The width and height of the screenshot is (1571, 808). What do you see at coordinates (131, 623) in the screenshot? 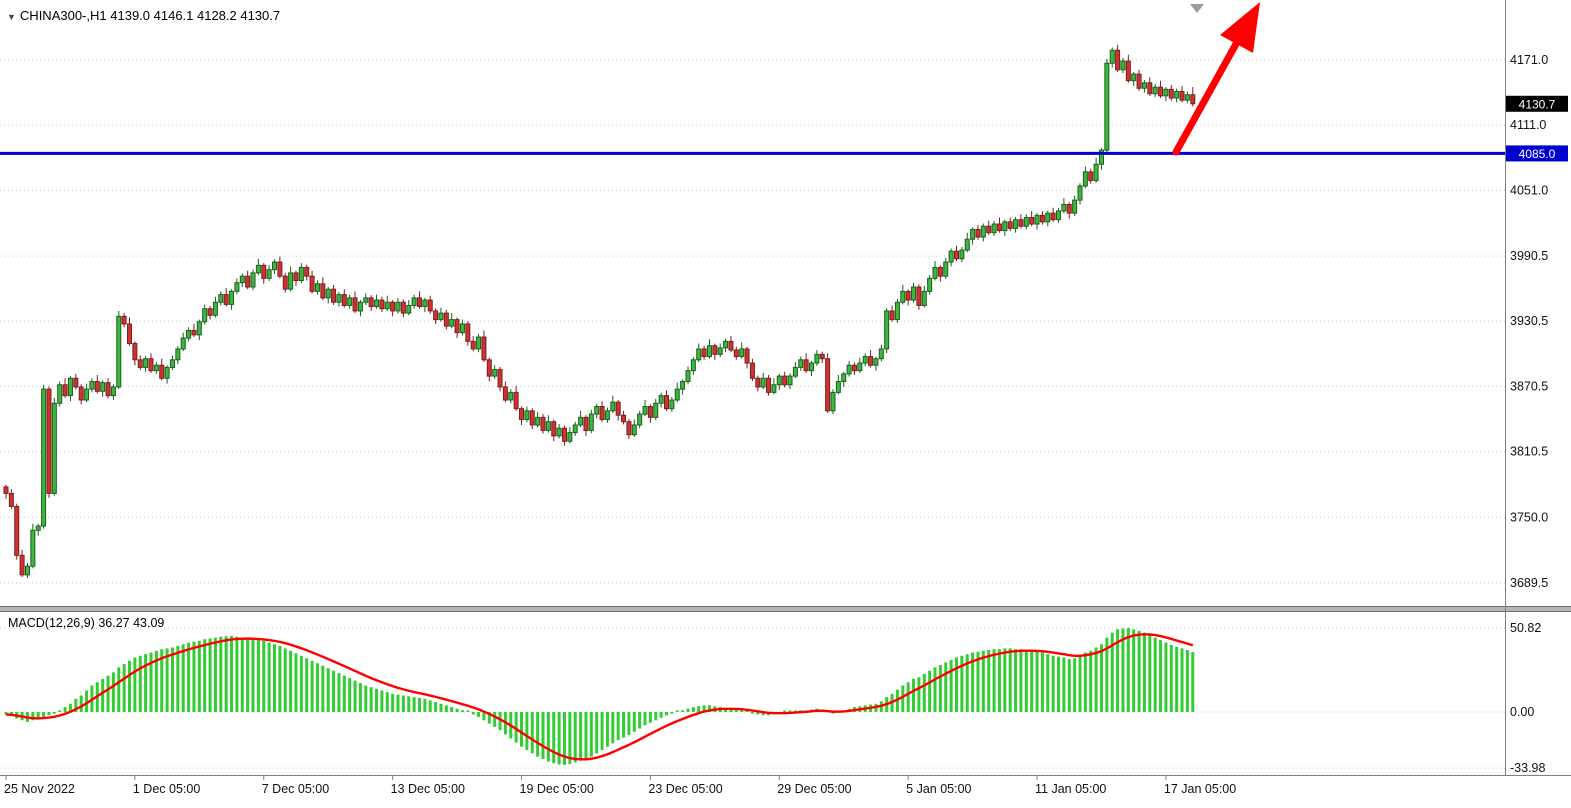
I see `macd-values: 36.27 43.09` at bounding box center [131, 623].